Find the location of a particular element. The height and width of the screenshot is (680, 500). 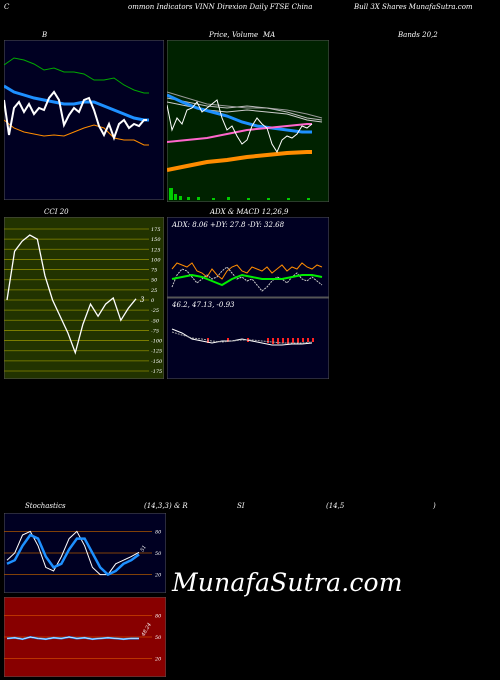

stoch-tick-label: 80 is located at coordinates (158, 532).